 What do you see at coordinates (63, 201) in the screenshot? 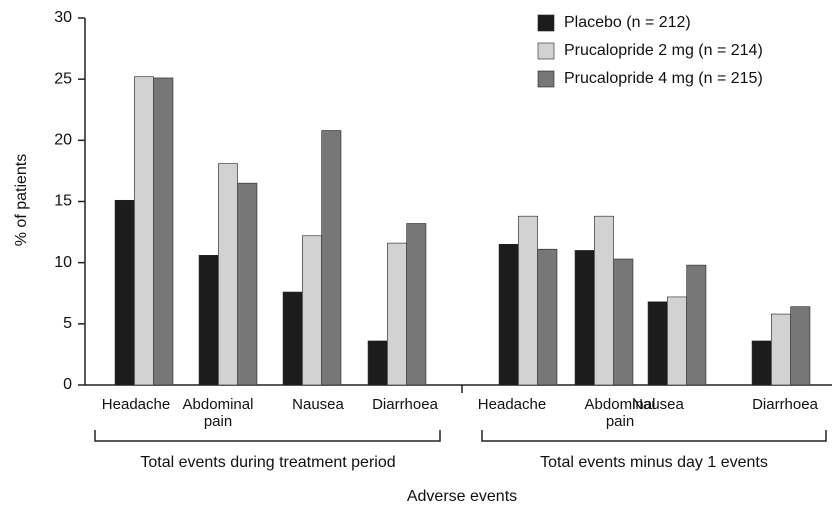
I see `y-tick-label: 15` at bounding box center [63, 201].